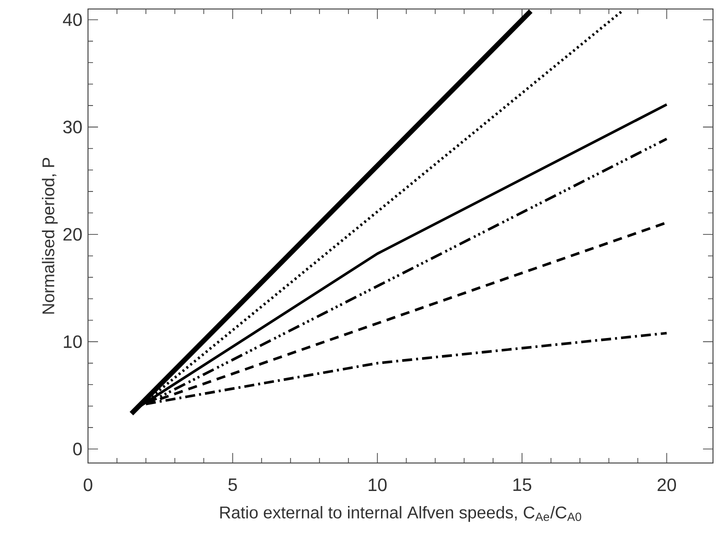 This screenshot has width=718, height=548. I want to click on y-axis-title: Normalised period, P, so click(50, 236).